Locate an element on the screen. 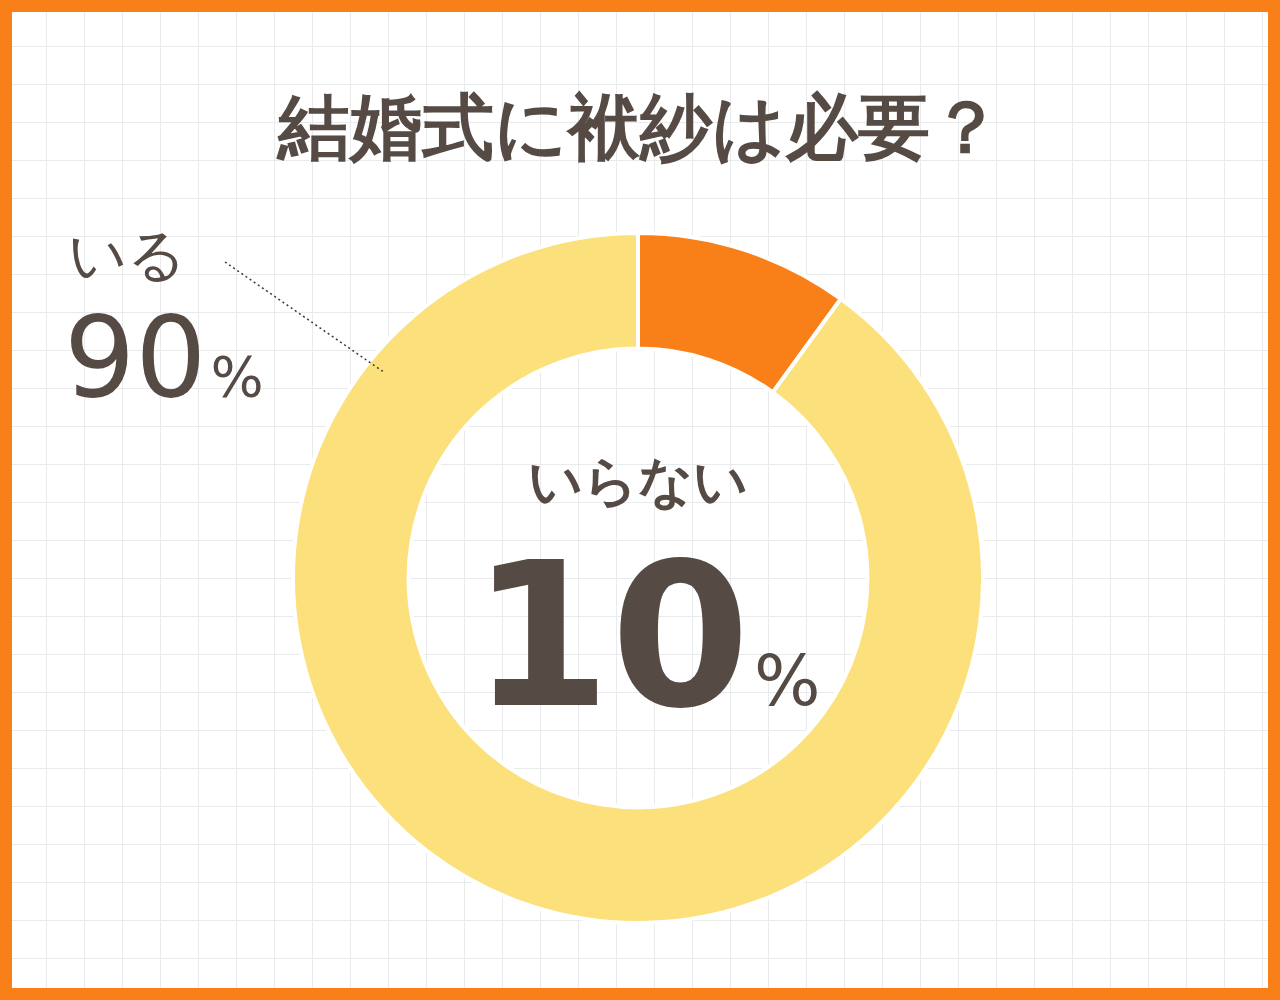 The width and height of the screenshot is (1280, 1000). slice-label: いる is located at coordinates (127, 255).